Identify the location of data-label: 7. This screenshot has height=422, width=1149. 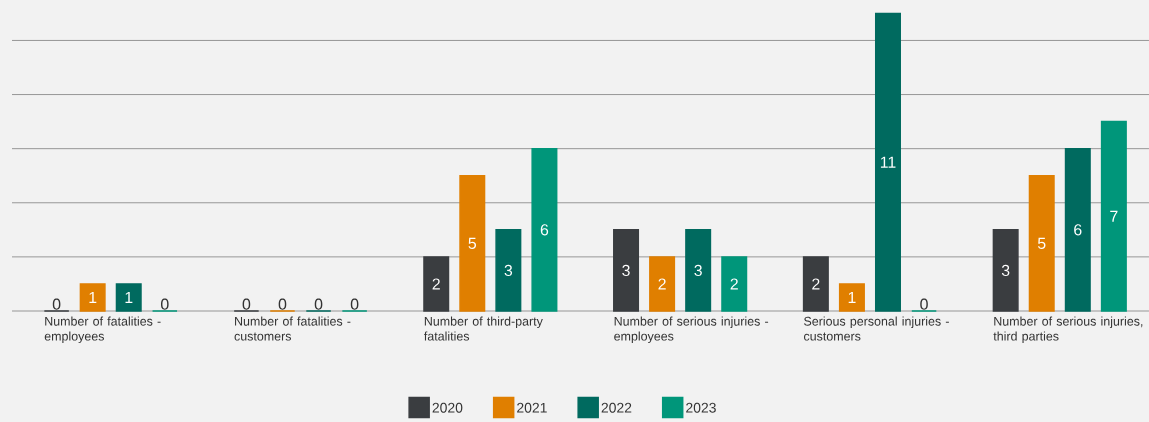
(1114, 216).